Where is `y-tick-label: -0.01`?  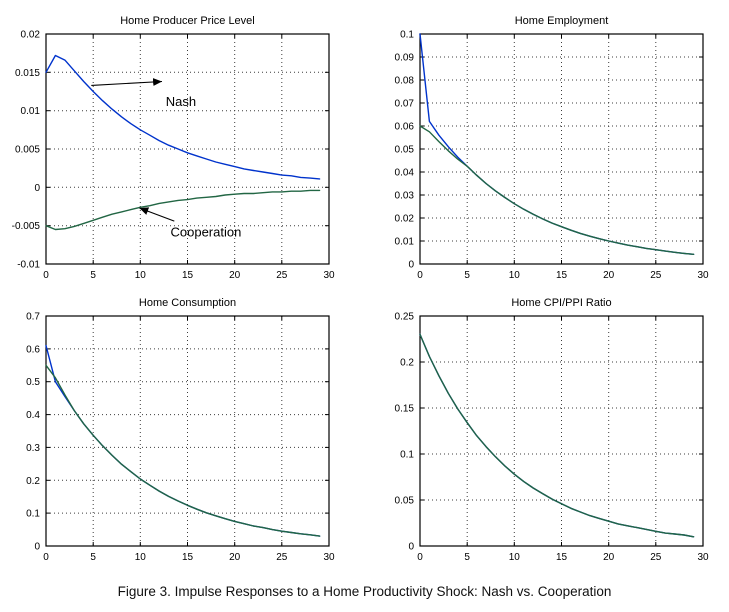
y-tick-label: -0.01 is located at coordinates (28, 265).